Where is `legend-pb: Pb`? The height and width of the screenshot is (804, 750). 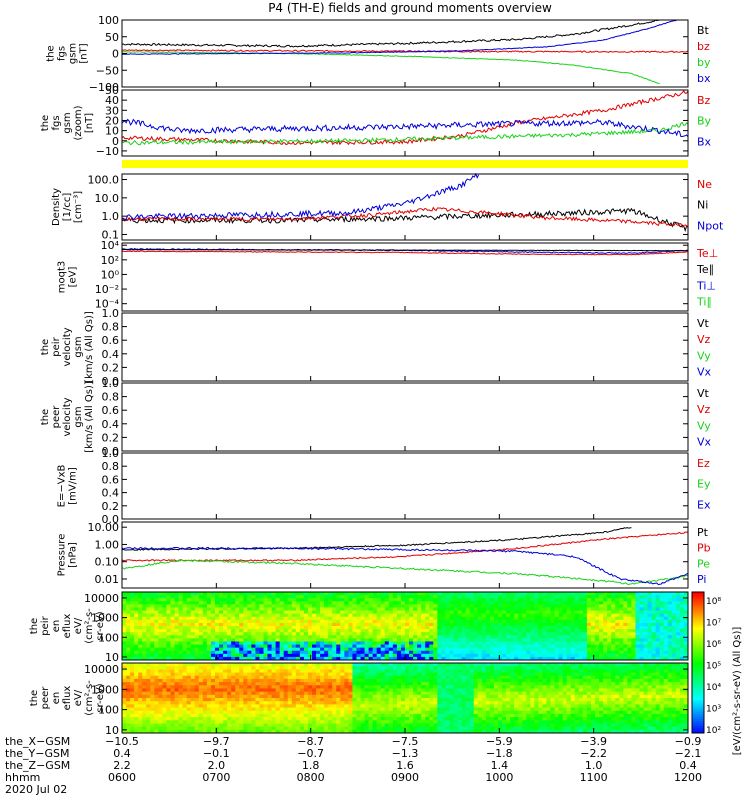
legend-pb: Pb is located at coordinates (704, 548).